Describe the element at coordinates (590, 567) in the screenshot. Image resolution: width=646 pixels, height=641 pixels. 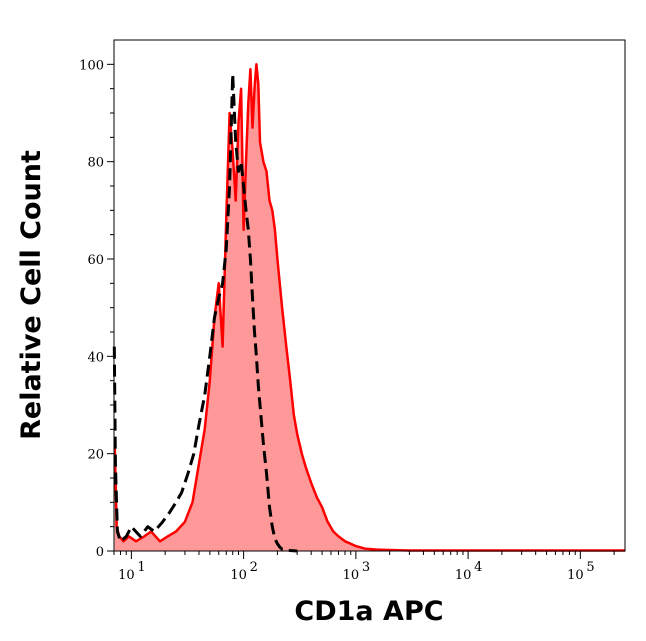
I see `x-tick-exponent: 5` at that location.